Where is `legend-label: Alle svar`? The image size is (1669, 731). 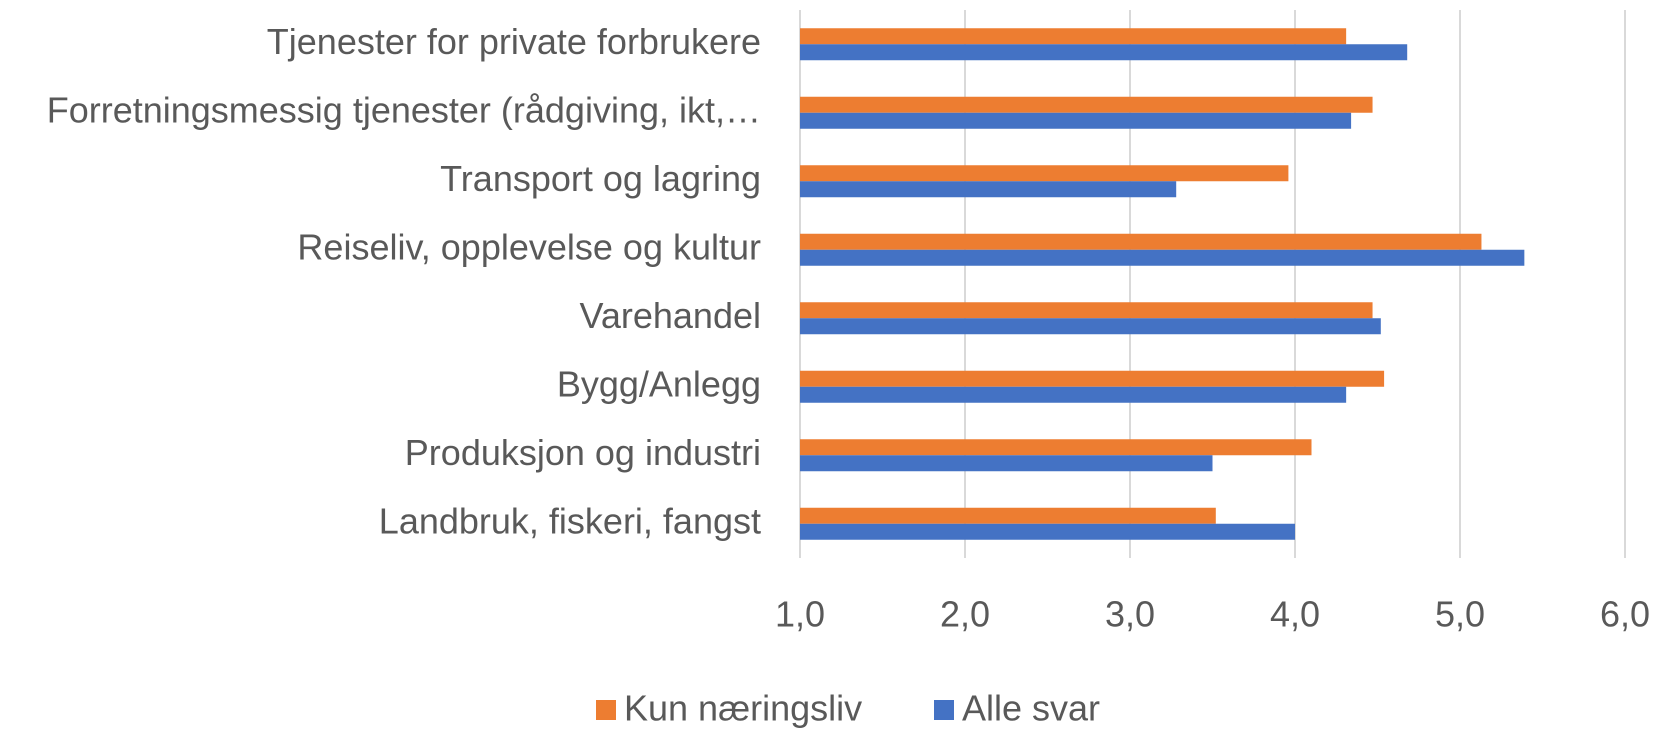
legend-label: Alle svar is located at coordinates (1031, 708).